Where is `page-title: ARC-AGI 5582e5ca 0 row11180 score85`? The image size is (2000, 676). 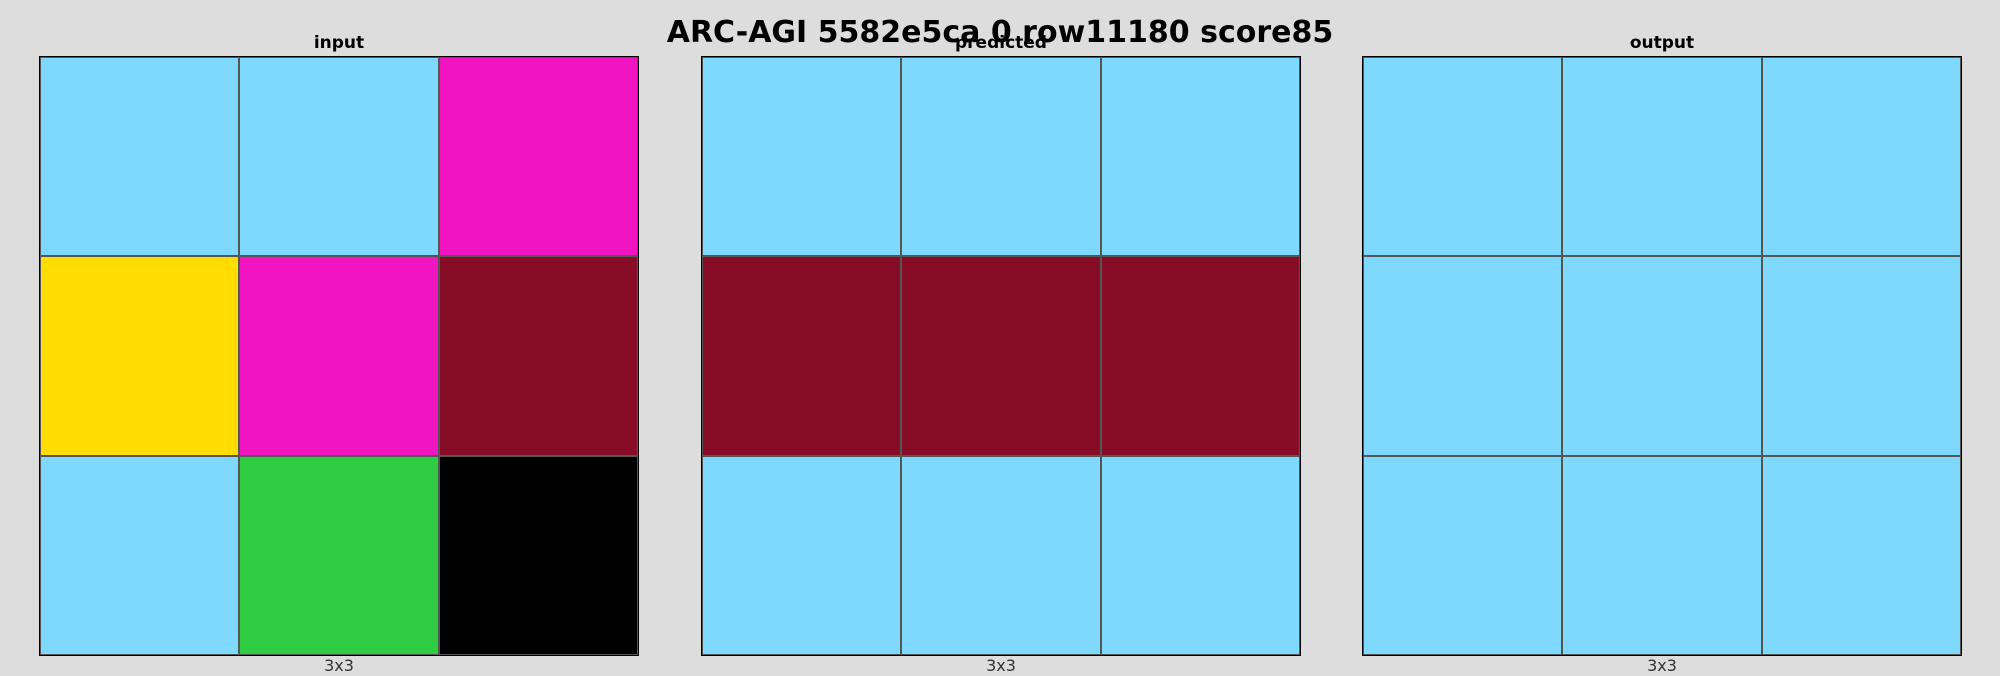 page-title: ARC-AGI 5582e5ca 0 row11180 score85 is located at coordinates (1000, 32).